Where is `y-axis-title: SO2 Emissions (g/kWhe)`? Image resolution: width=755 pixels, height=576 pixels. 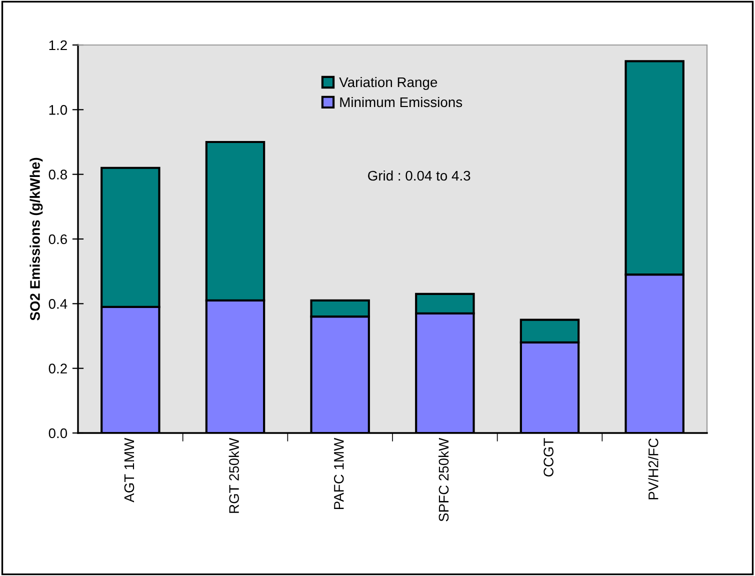 y-axis-title: SO2 Emissions (g/kWhe) is located at coordinates (36, 239).